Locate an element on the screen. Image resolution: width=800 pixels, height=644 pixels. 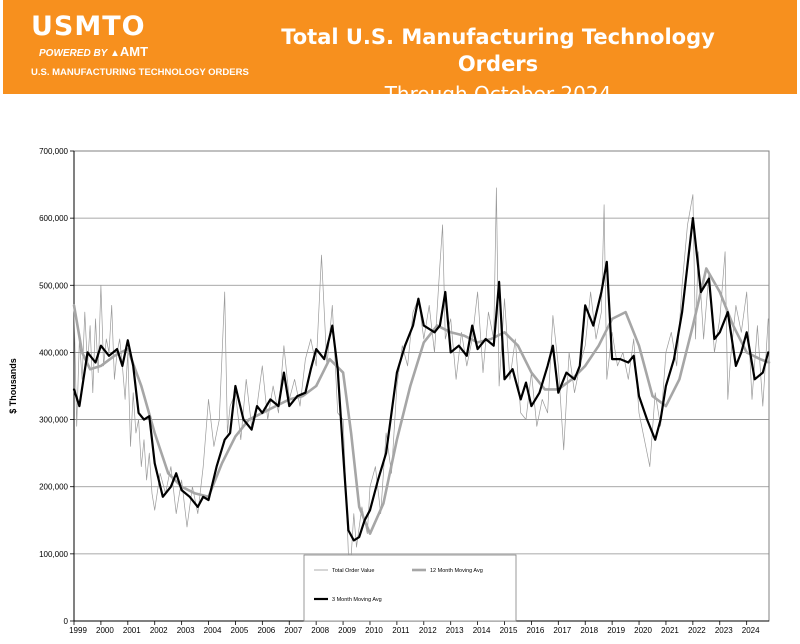
amt-icon: ▲ is located at coordinates (114, 53).